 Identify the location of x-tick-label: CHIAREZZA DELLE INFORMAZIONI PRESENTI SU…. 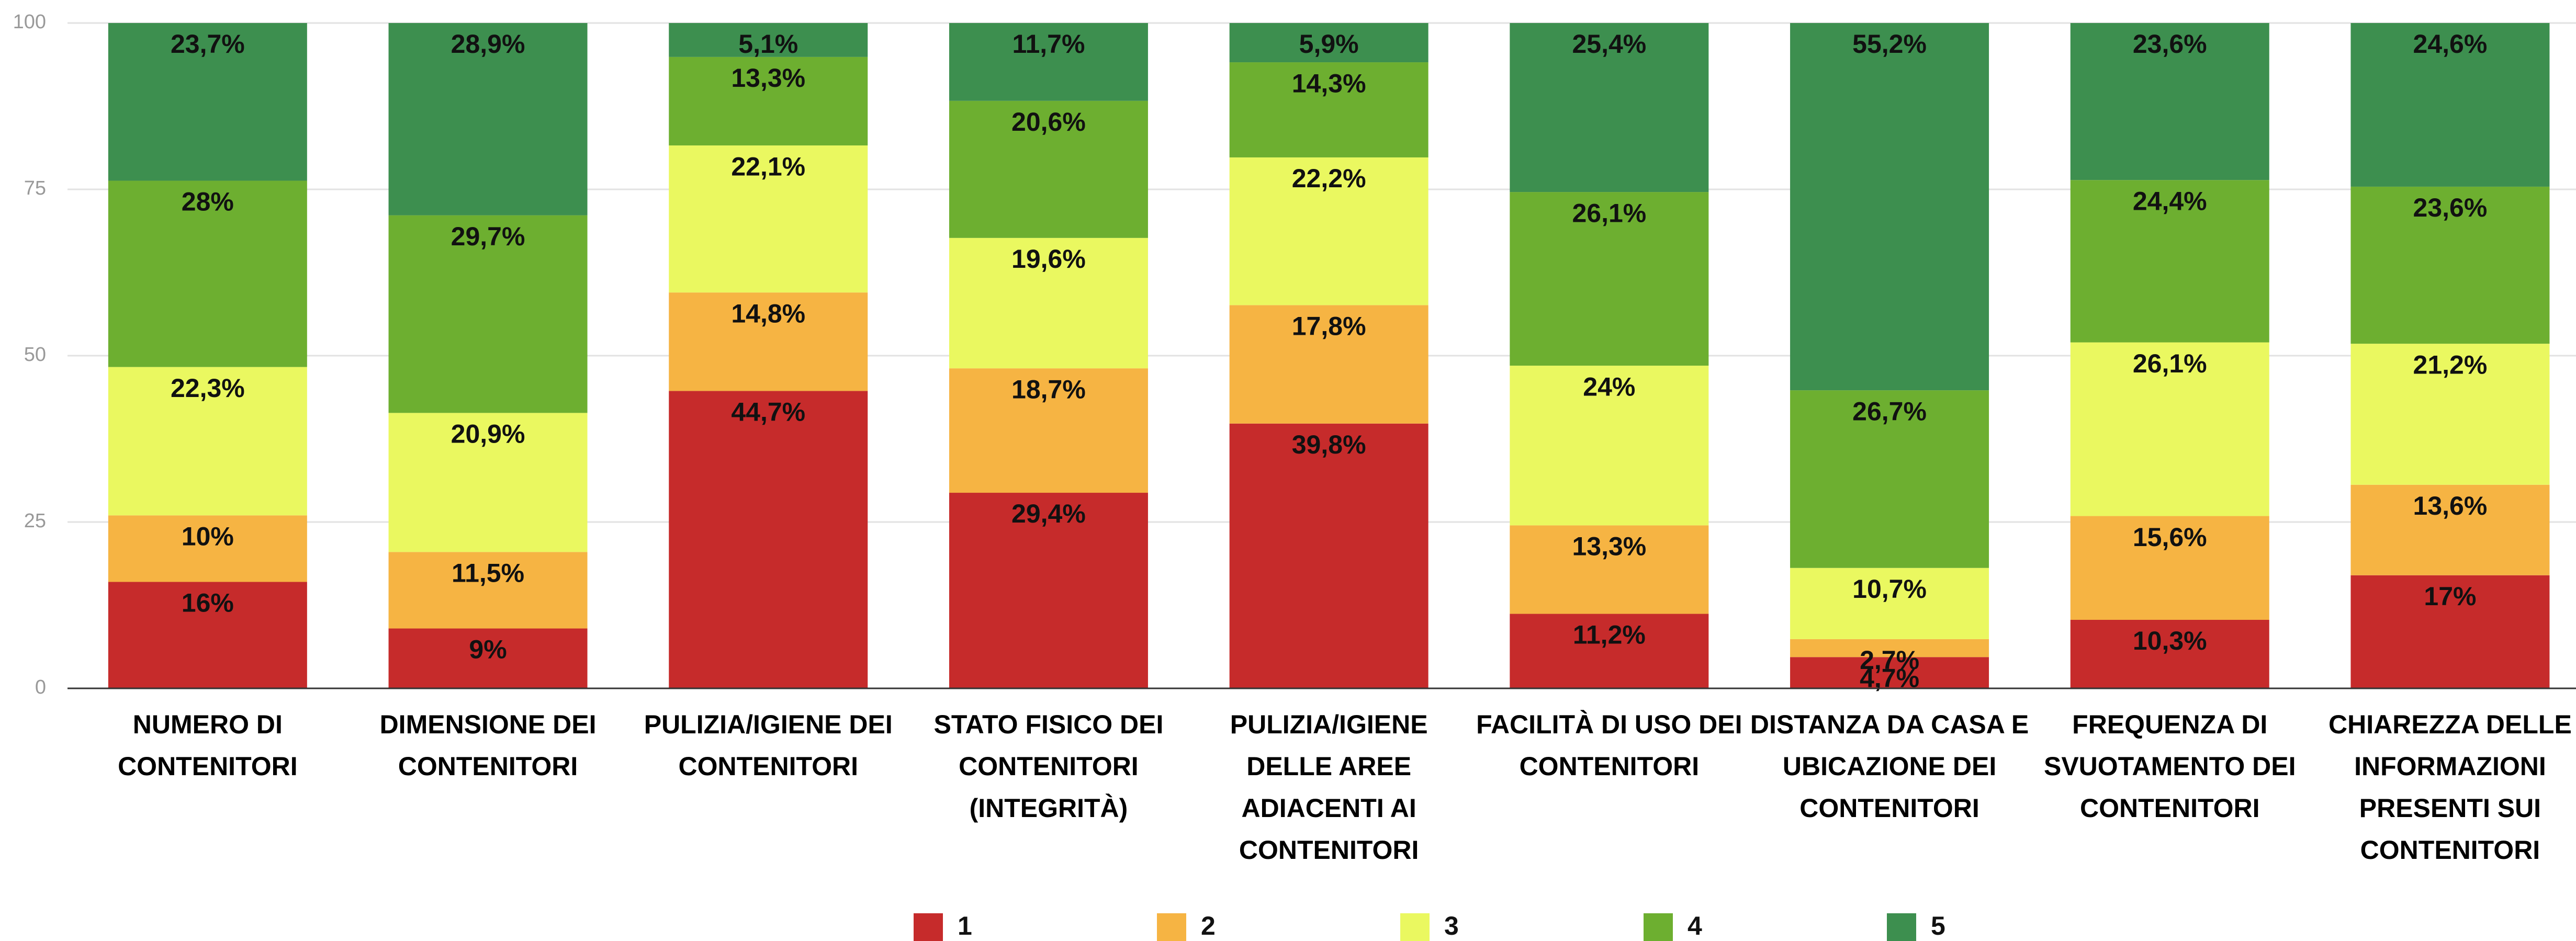
(2450, 788).